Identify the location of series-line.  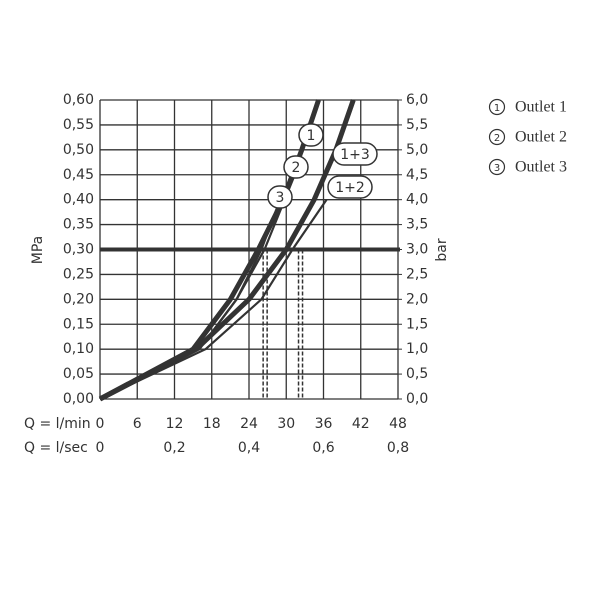
(213, 299).